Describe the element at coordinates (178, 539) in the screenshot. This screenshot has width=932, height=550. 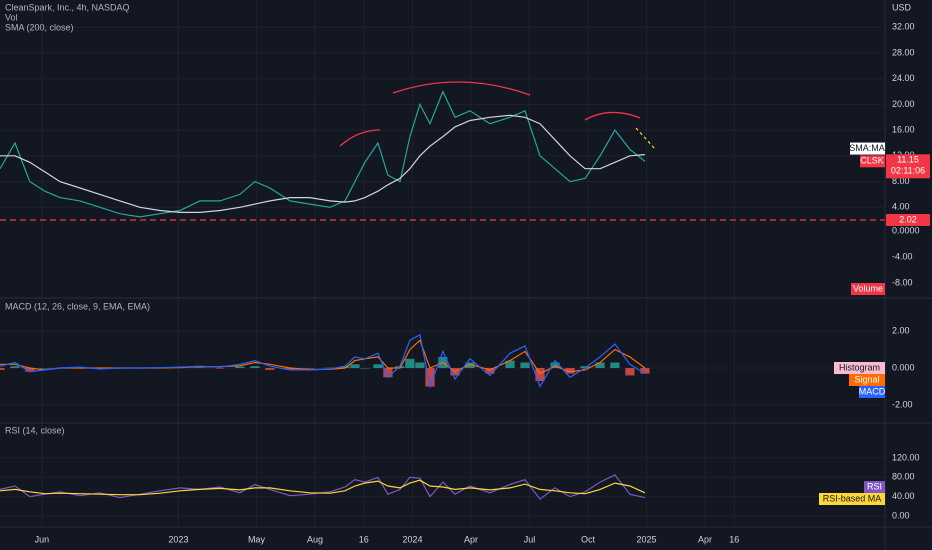
I see `x-tick-label: 2023` at that location.